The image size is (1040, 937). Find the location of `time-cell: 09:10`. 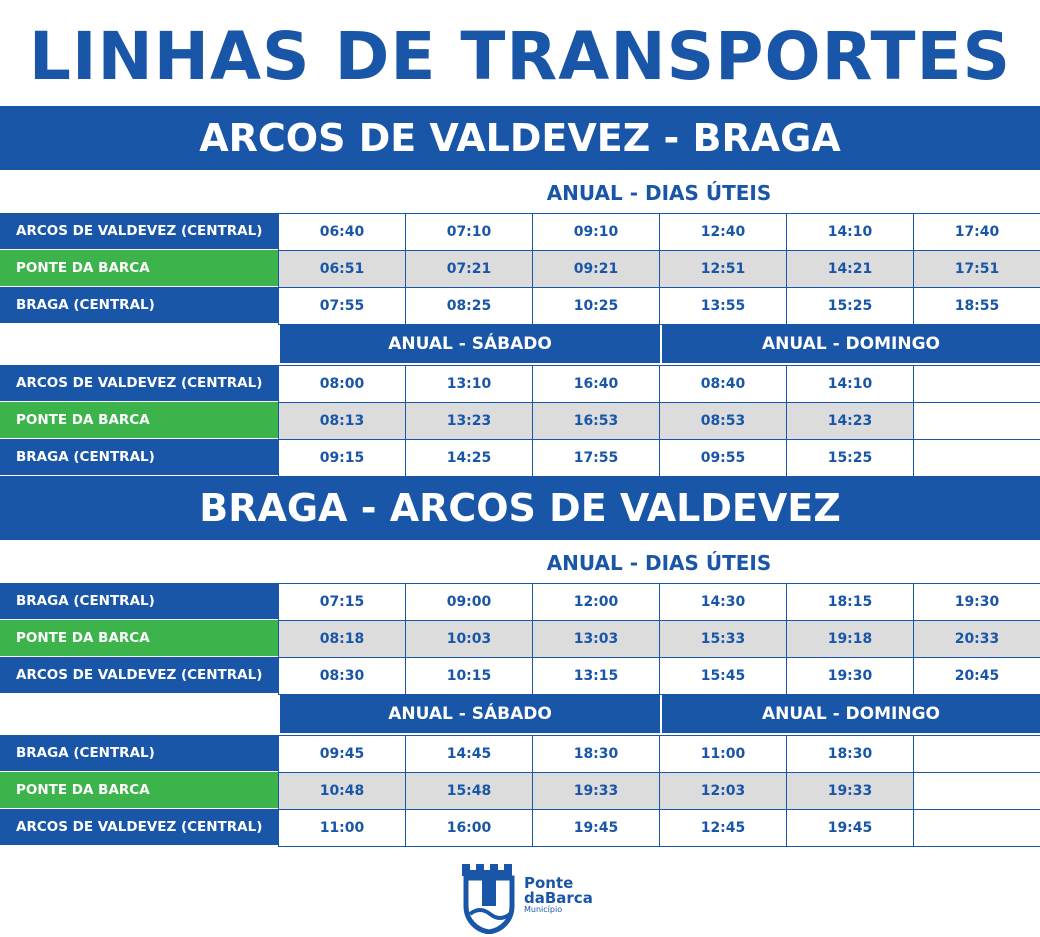

time-cell: 09:10 is located at coordinates (596, 232).